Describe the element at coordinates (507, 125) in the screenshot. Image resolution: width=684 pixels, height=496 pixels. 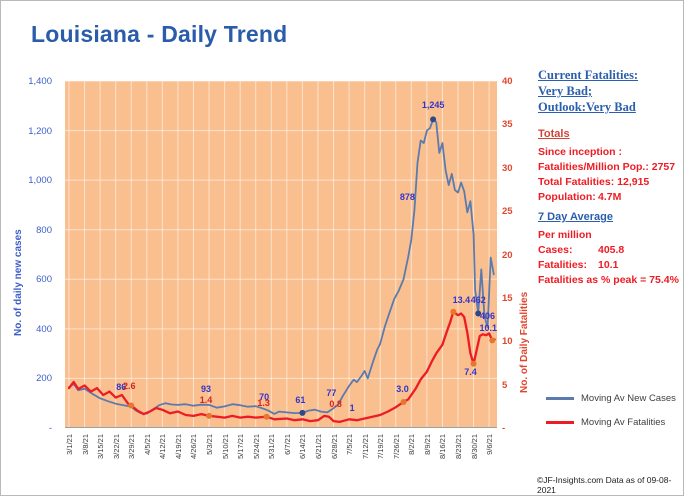
I see `y-right-tick-label: 35` at that location.